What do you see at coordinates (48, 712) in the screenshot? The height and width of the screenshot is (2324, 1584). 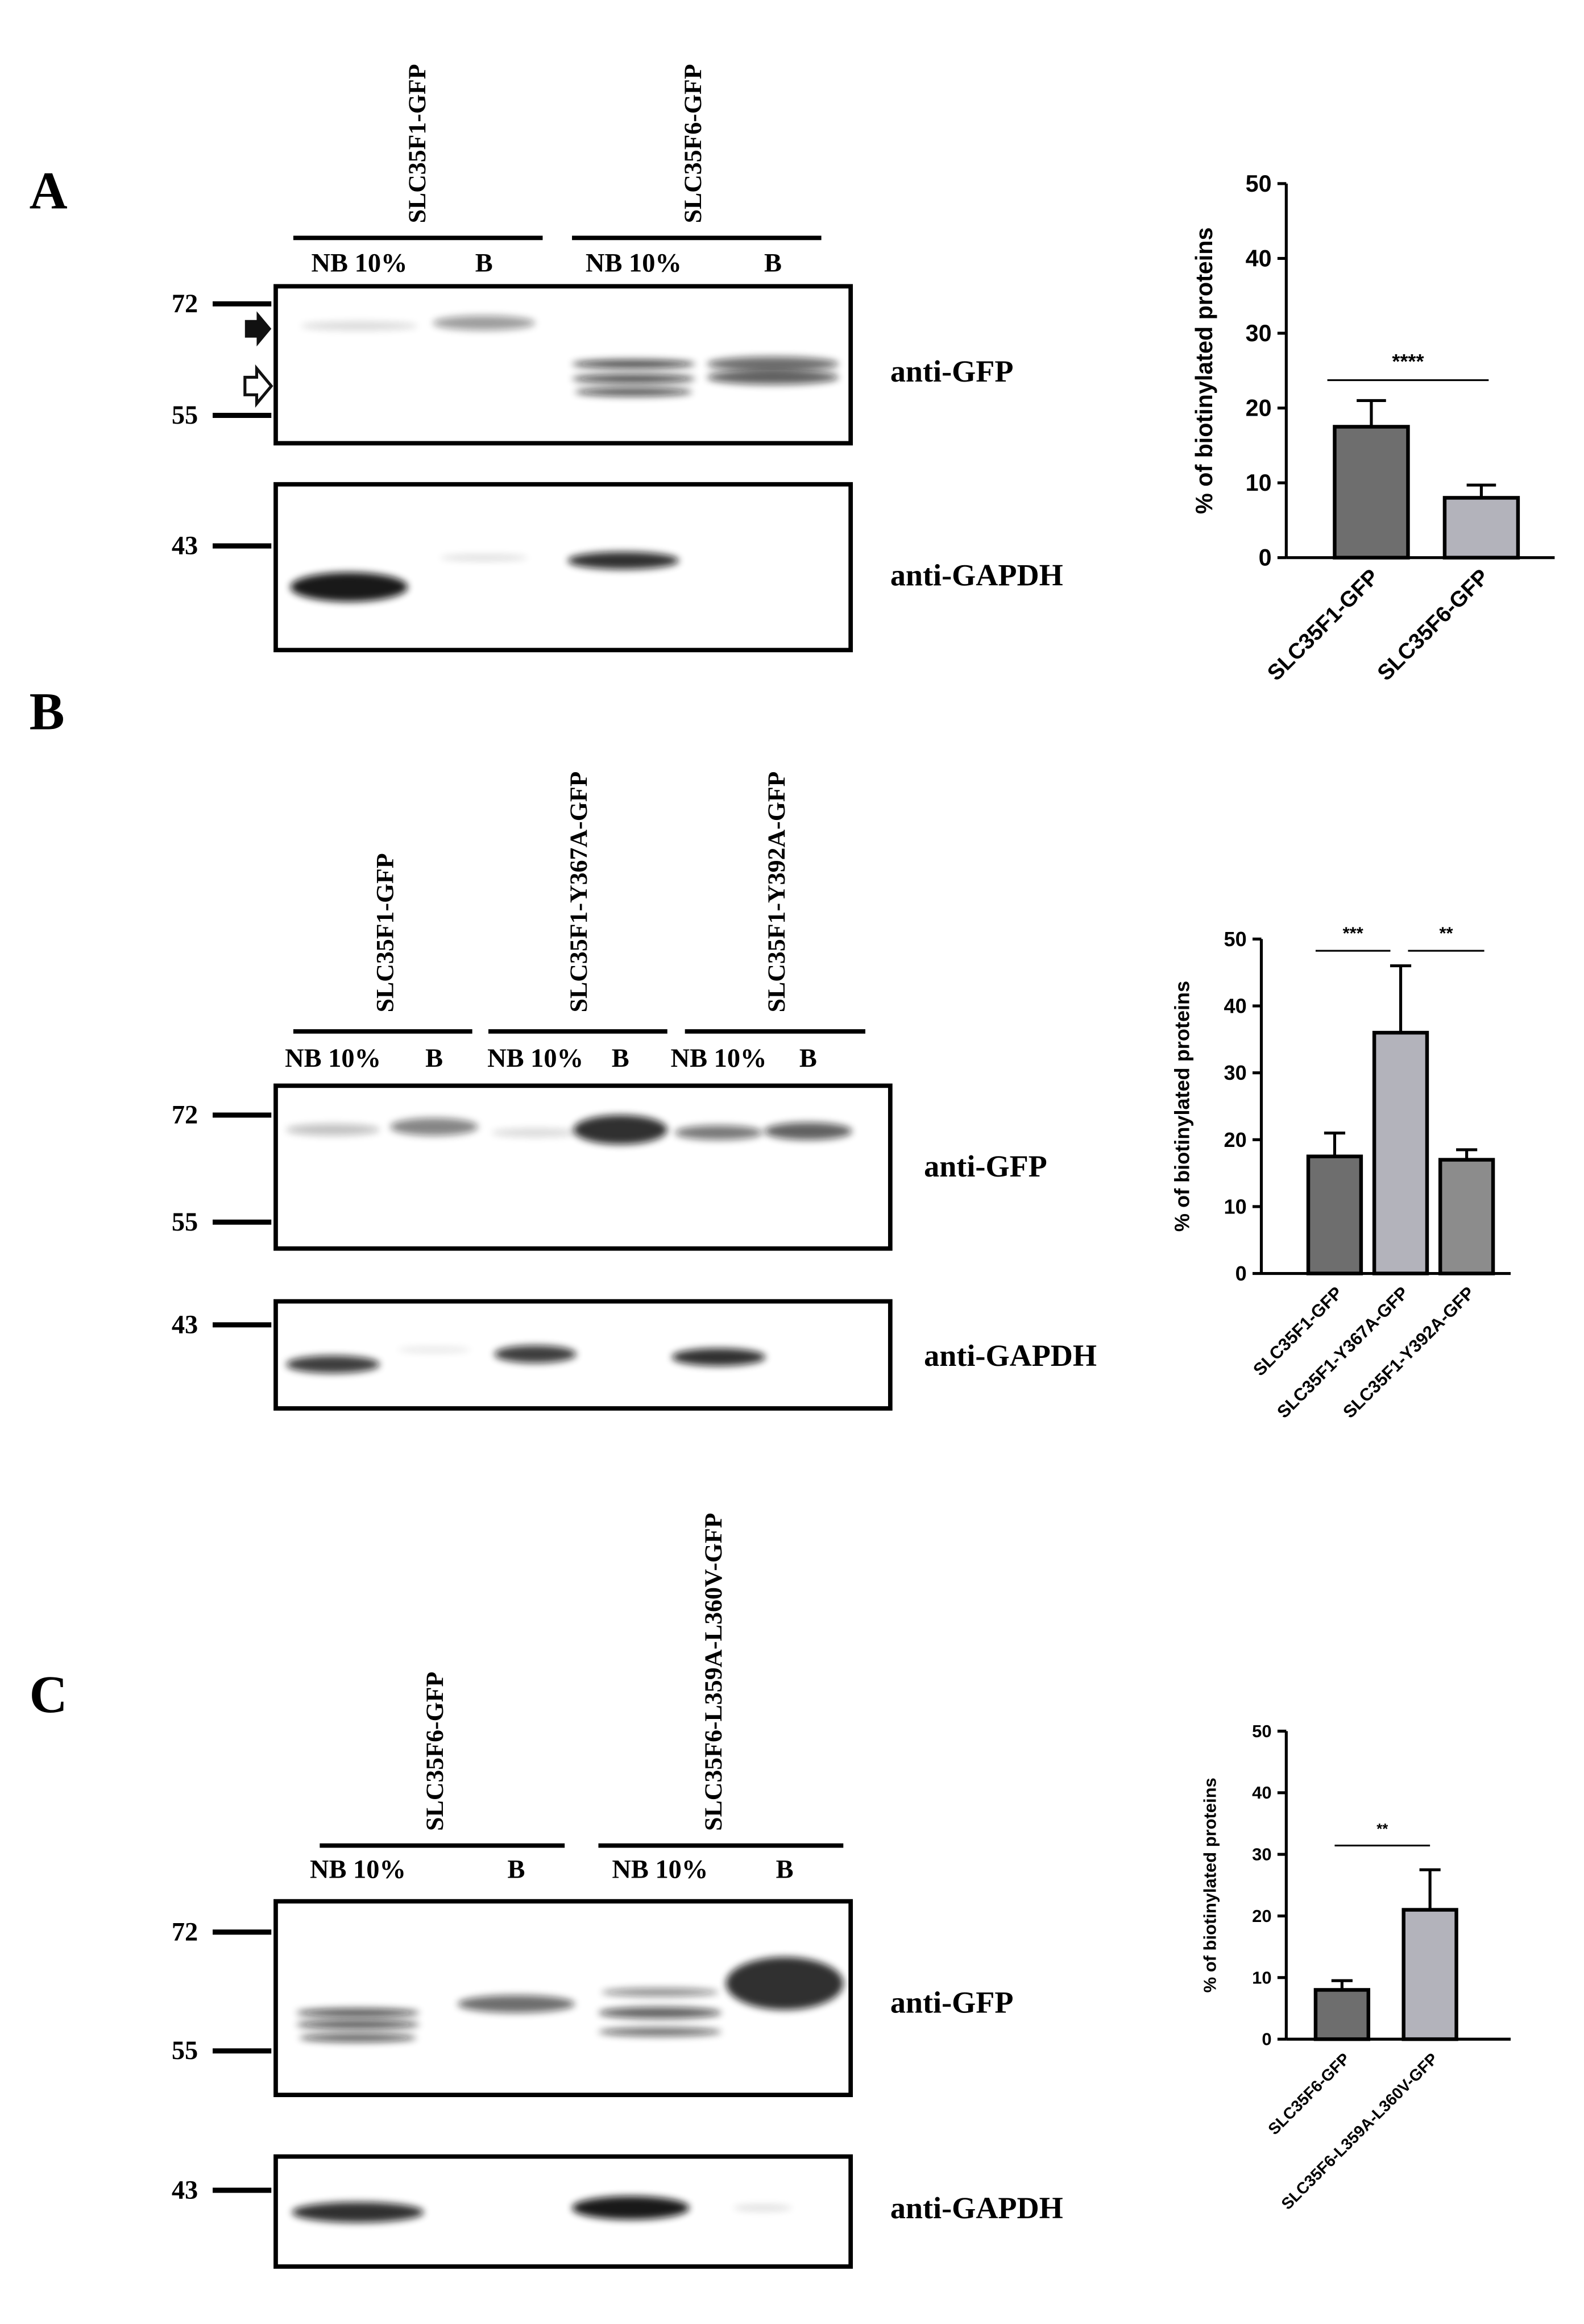 I see `panel-letter: B` at bounding box center [48, 712].